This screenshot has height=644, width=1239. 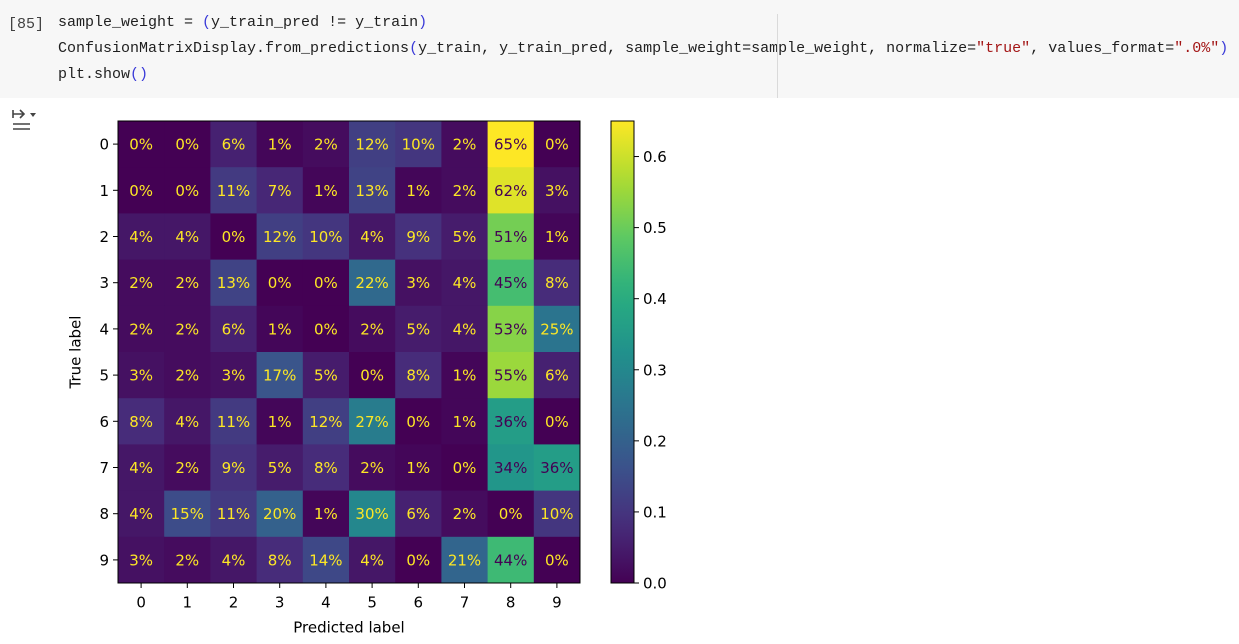 What do you see at coordinates (234, 468) in the screenshot?
I see `cell-label: 9%` at bounding box center [234, 468].